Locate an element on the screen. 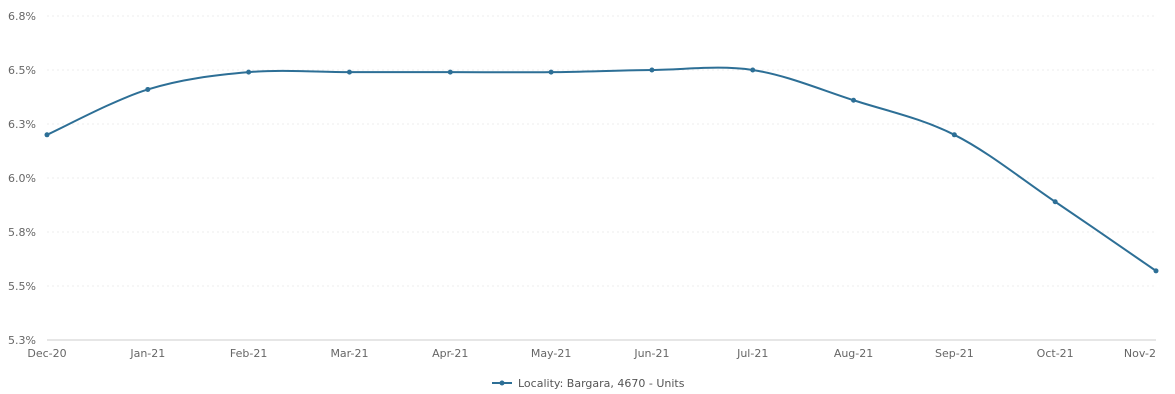 The width and height of the screenshot is (1175, 394). x-tick-label: Feb-21 is located at coordinates (248, 353).